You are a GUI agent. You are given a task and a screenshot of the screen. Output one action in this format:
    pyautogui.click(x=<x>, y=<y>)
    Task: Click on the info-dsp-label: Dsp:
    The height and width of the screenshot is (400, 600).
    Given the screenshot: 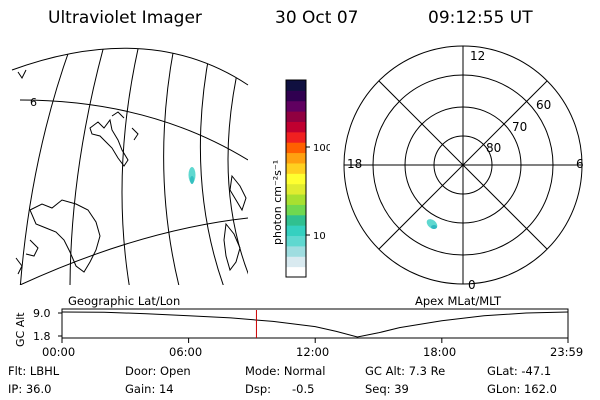 What is the action you would take?
    pyautogui.click(x=258, y=389)
    